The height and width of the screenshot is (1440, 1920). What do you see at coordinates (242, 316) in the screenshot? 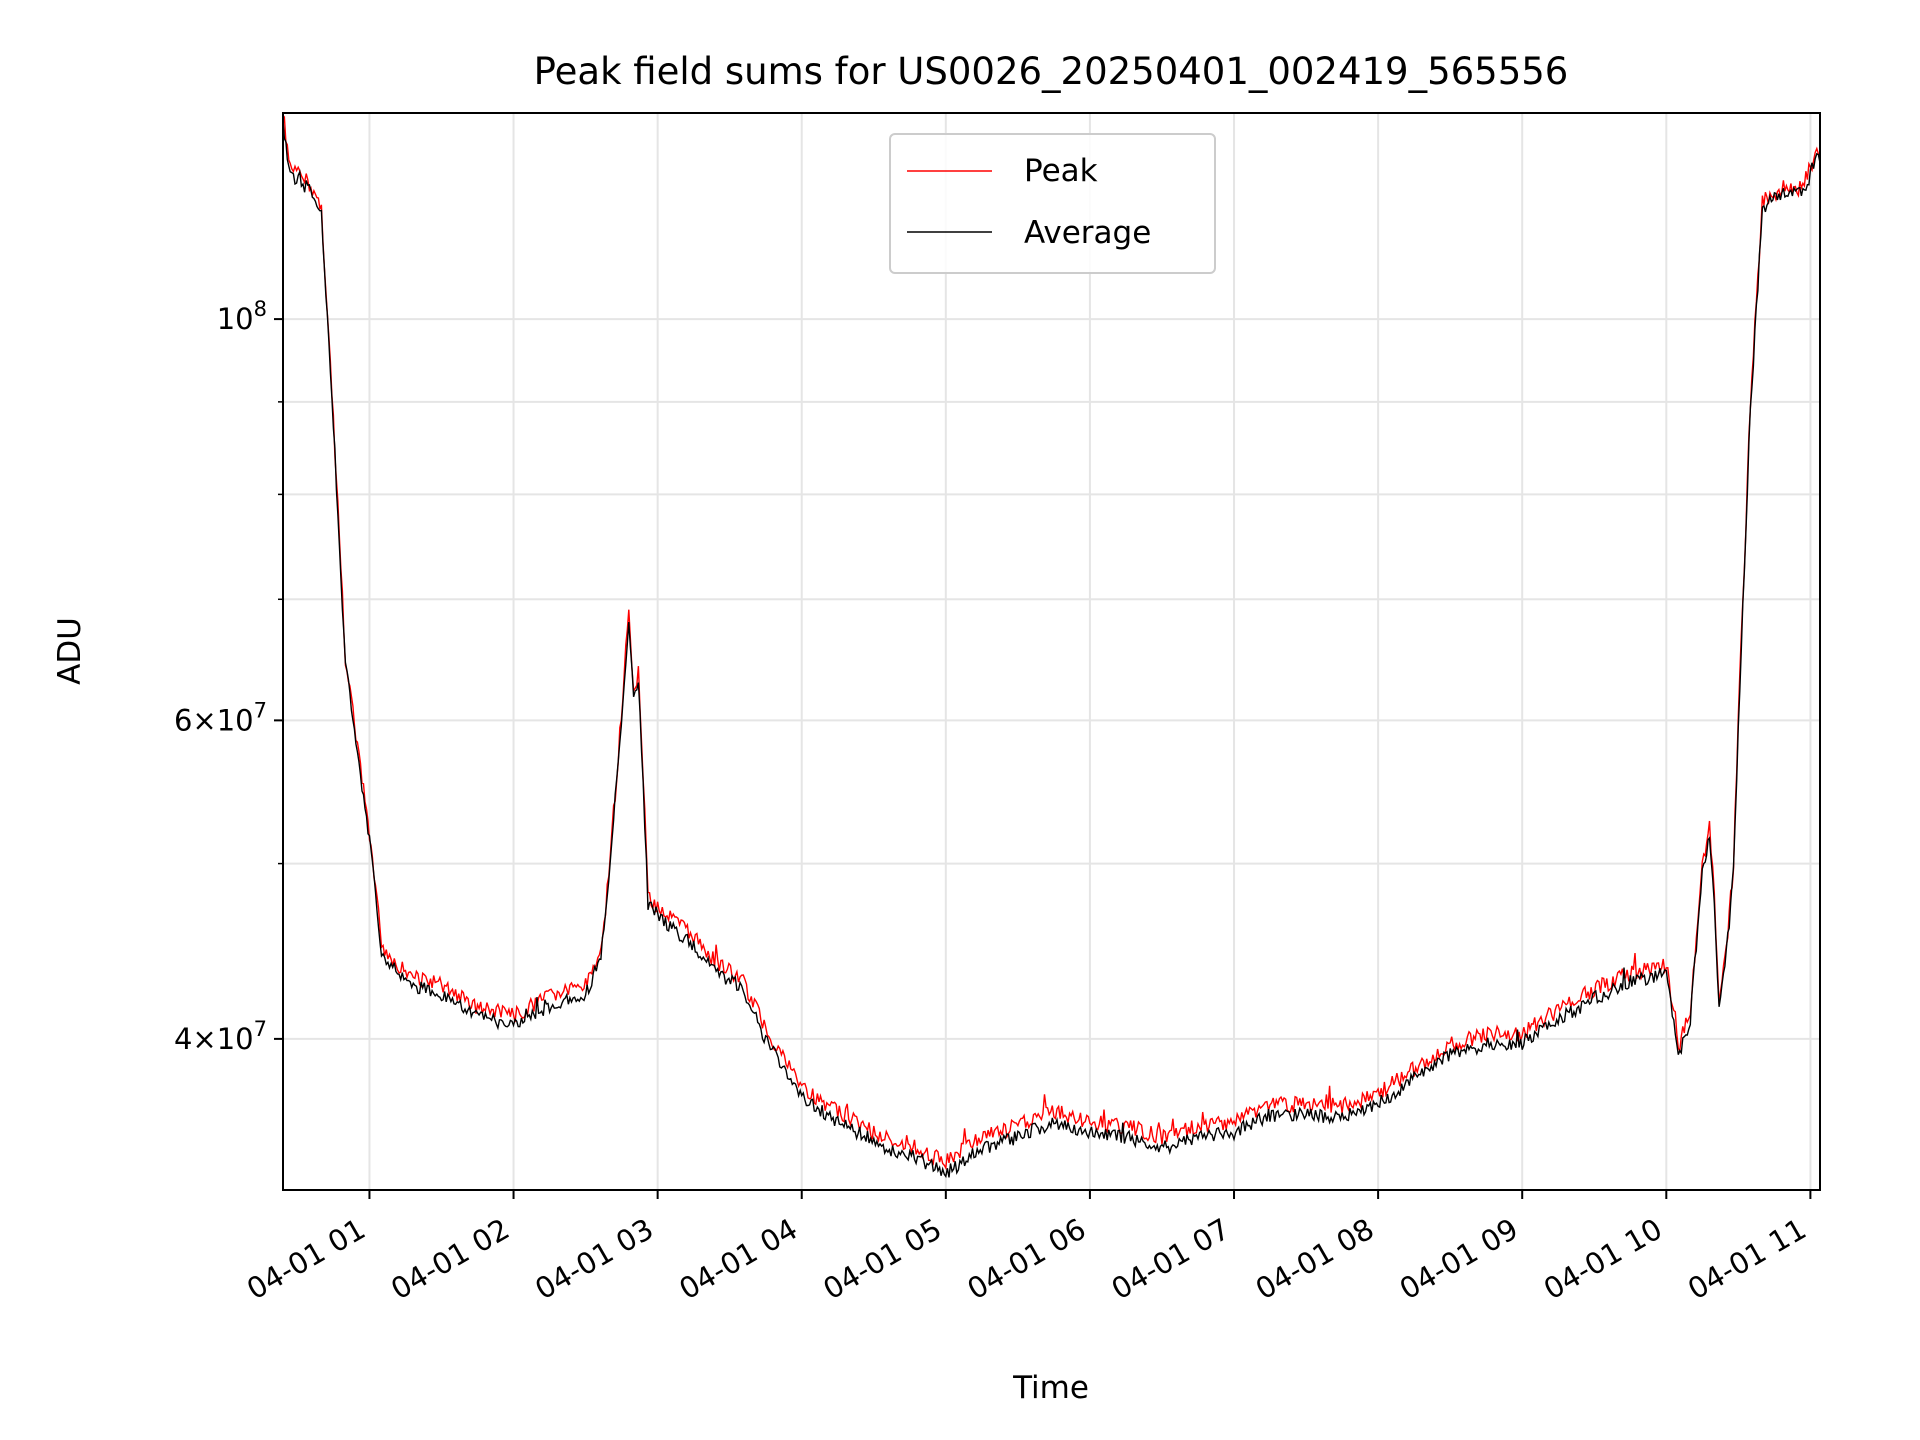
I see `y-tick-label: 108` at bounding box center [242, 316].